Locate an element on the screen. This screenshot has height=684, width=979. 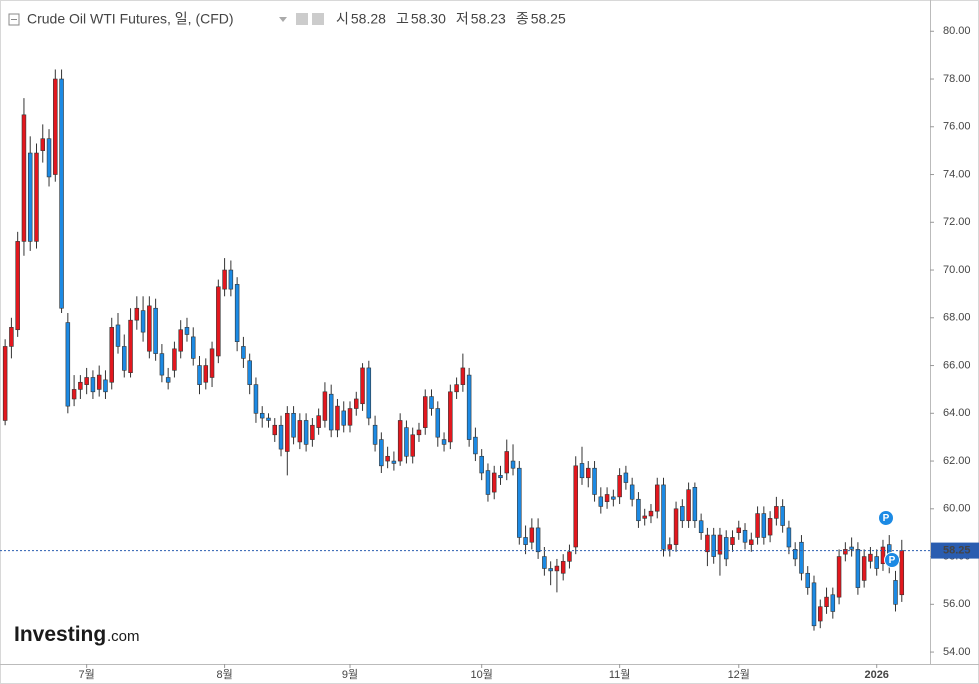
dropdown-icon is located at coordinates (283, 19).